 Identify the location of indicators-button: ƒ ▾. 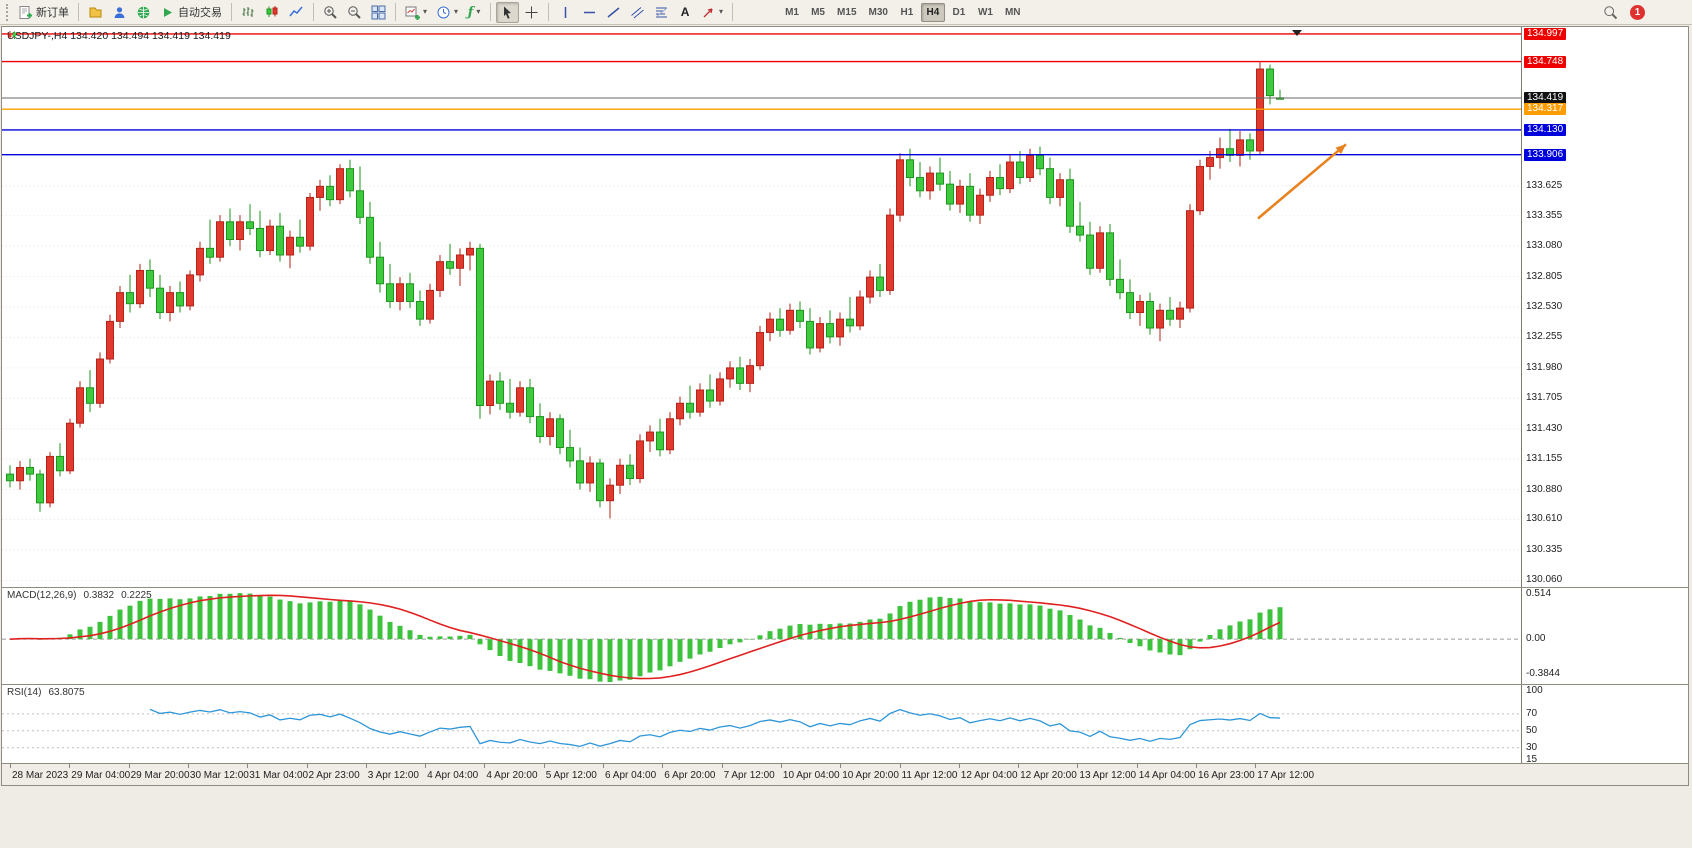
(474, 12).